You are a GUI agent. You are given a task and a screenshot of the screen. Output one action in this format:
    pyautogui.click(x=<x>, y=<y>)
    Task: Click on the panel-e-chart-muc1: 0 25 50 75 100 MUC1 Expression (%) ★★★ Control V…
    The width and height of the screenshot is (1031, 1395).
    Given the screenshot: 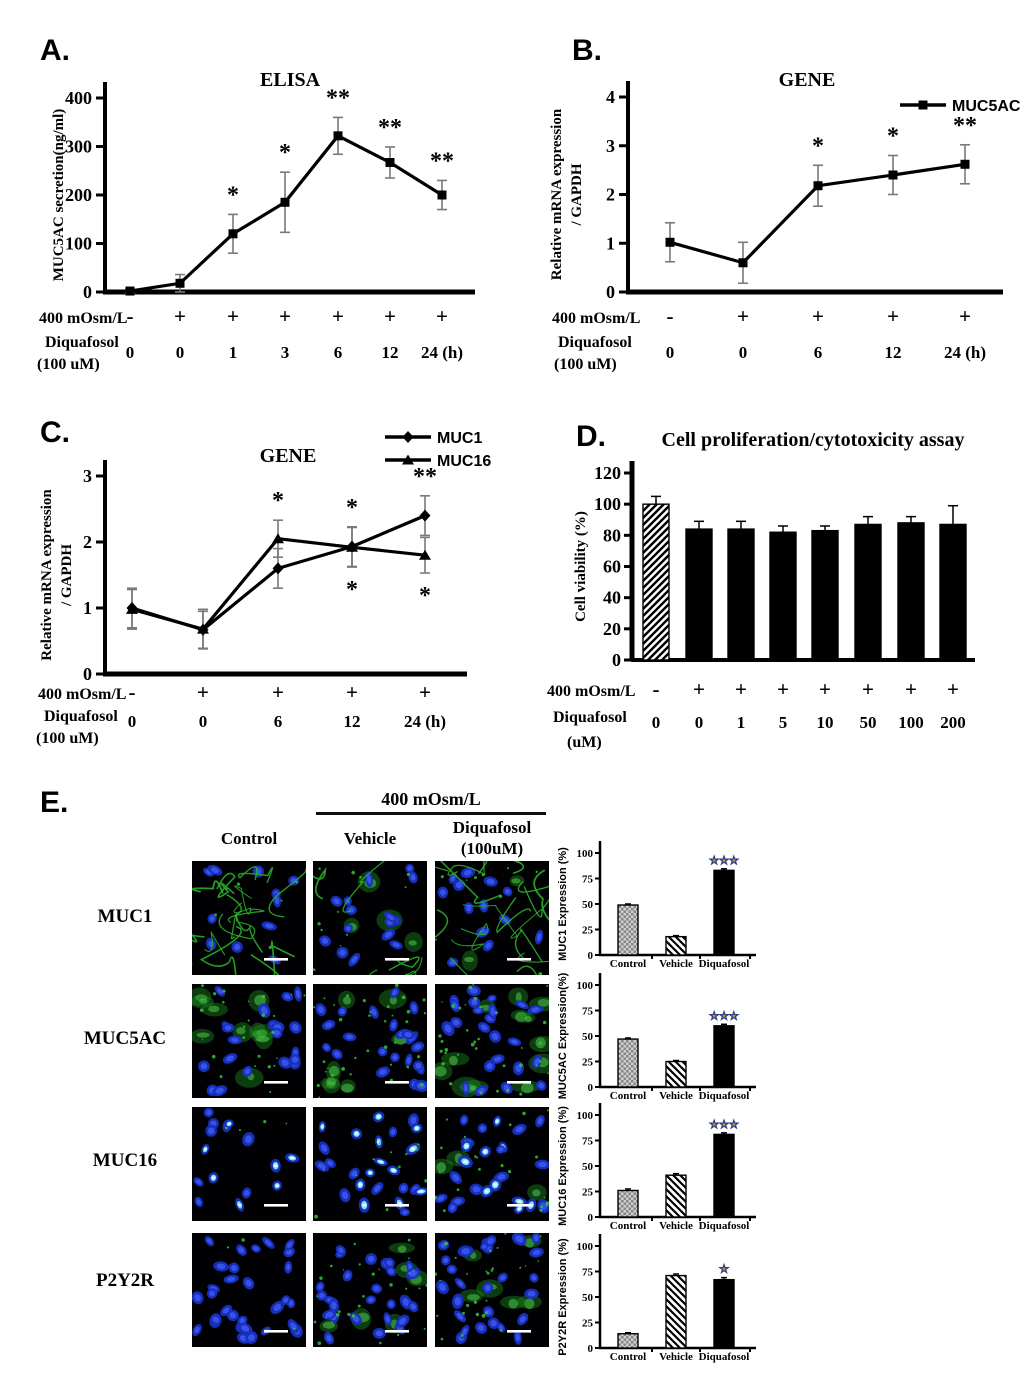 What is the action you would take?
    pyautogui.click(x=656, y=905)
    